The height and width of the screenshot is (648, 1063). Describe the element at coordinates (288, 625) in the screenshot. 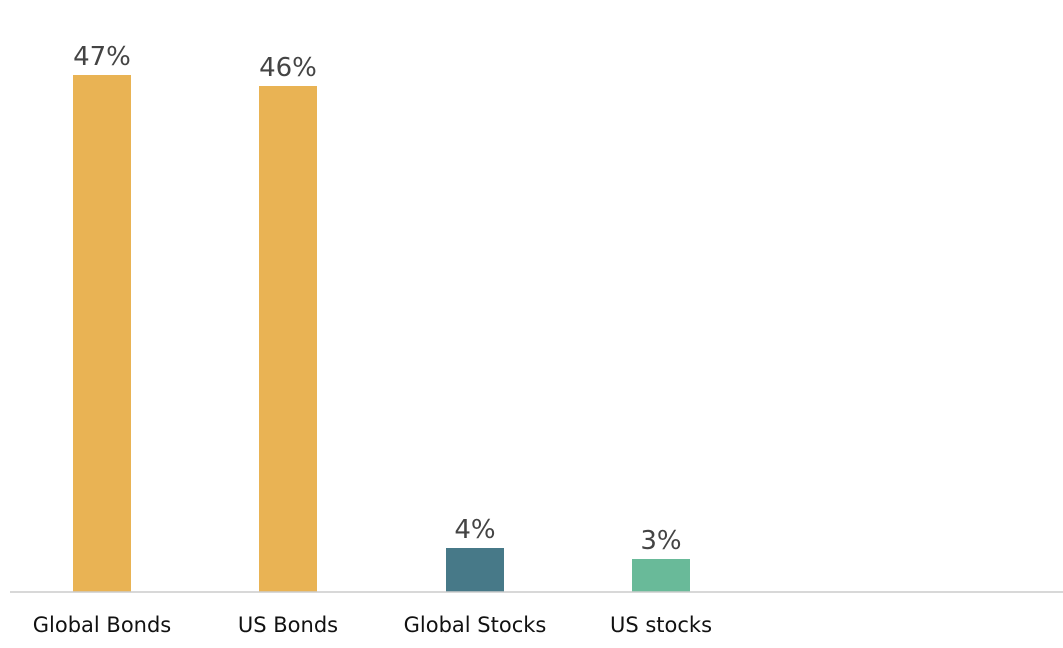

I see `category-label: US Bonds` at that location.